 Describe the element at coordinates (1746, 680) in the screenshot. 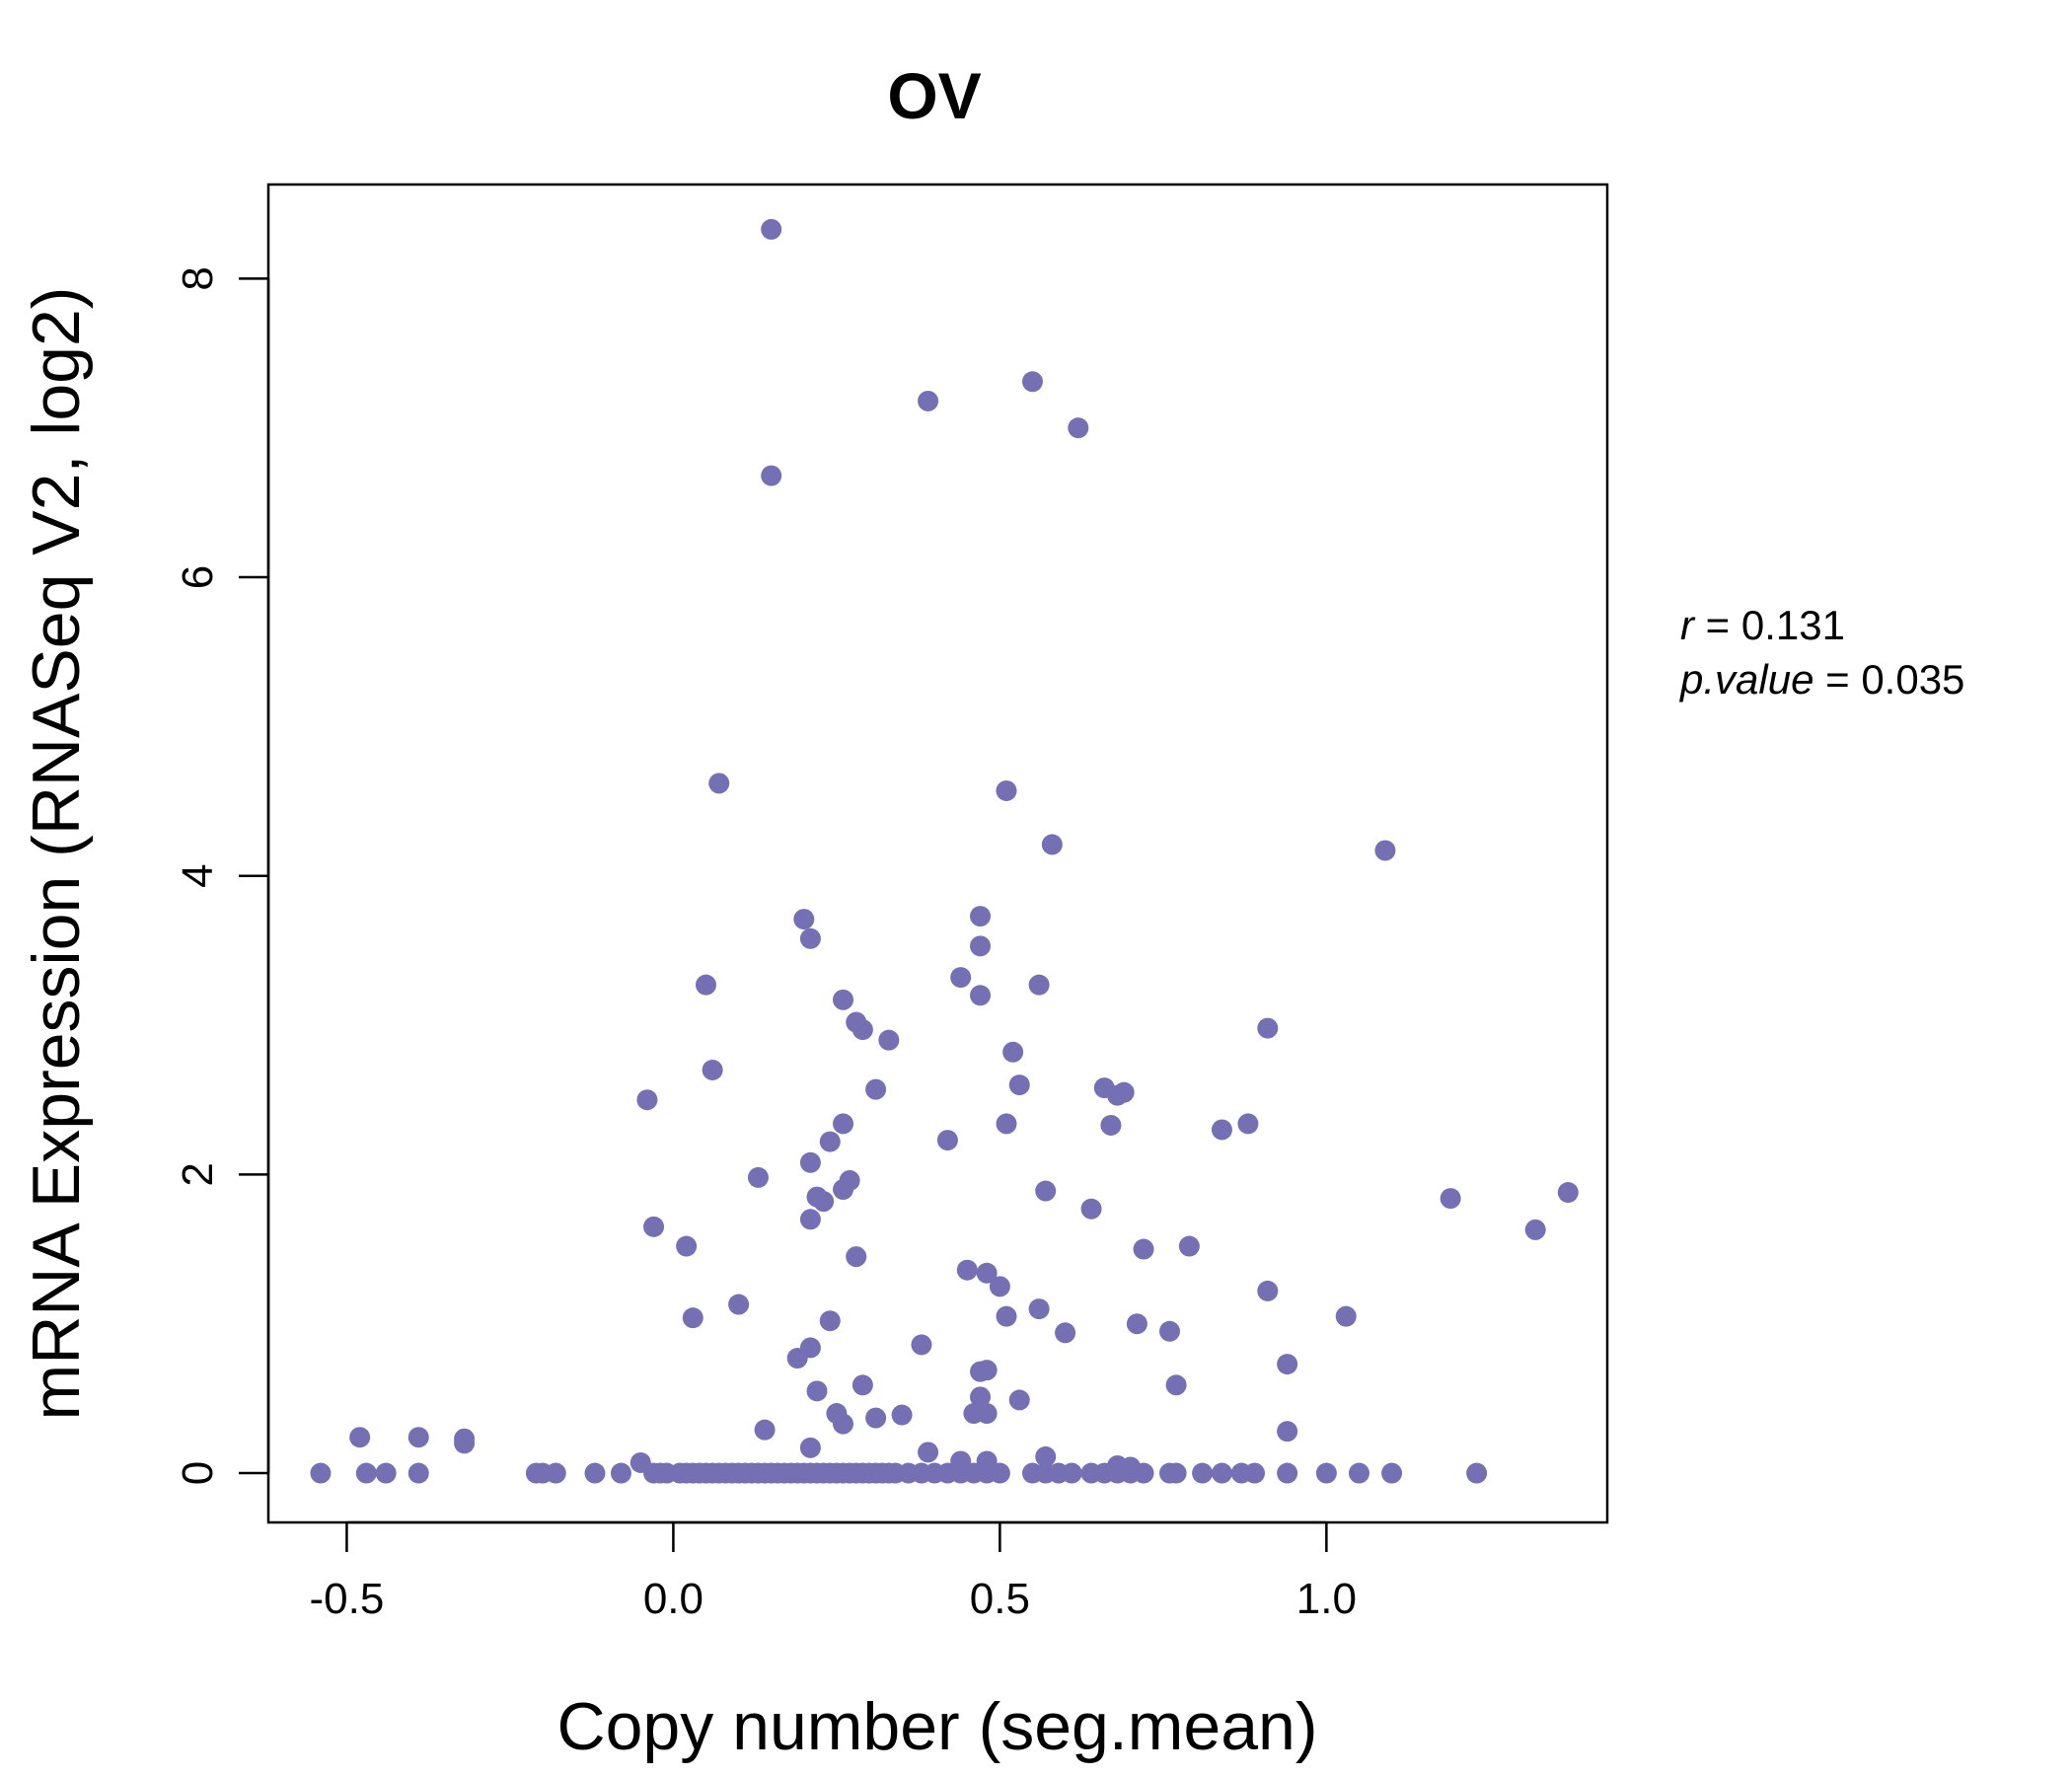

I see `p-label: p.value` at that location.